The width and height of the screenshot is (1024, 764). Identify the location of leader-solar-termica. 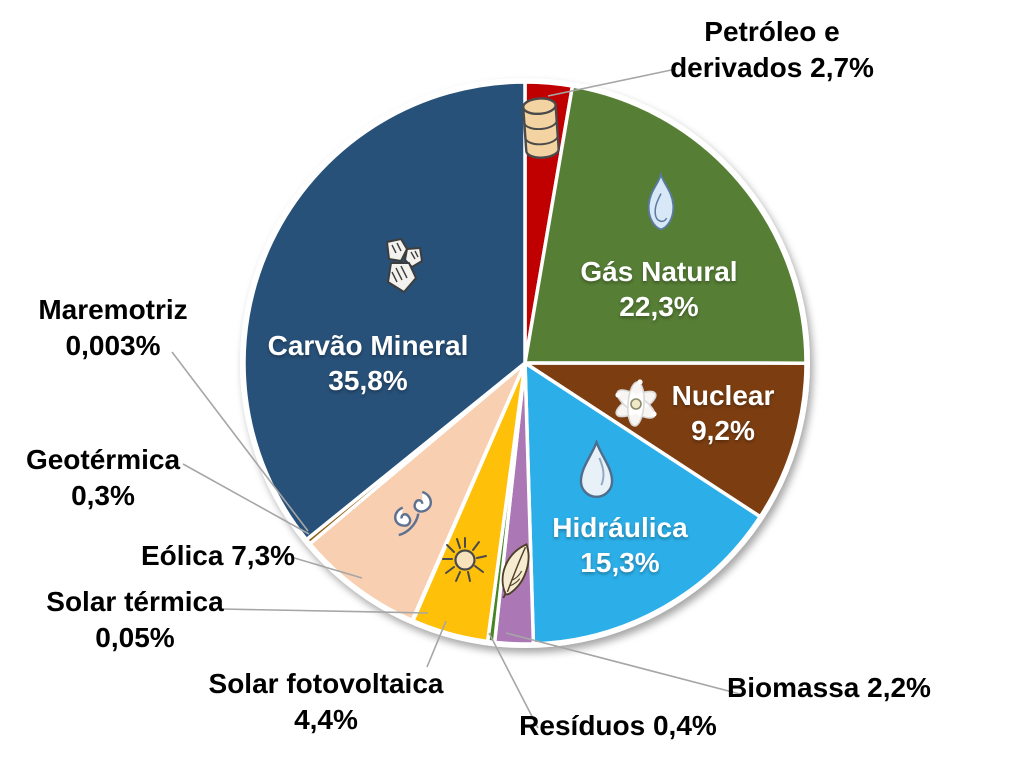
(325, 611).